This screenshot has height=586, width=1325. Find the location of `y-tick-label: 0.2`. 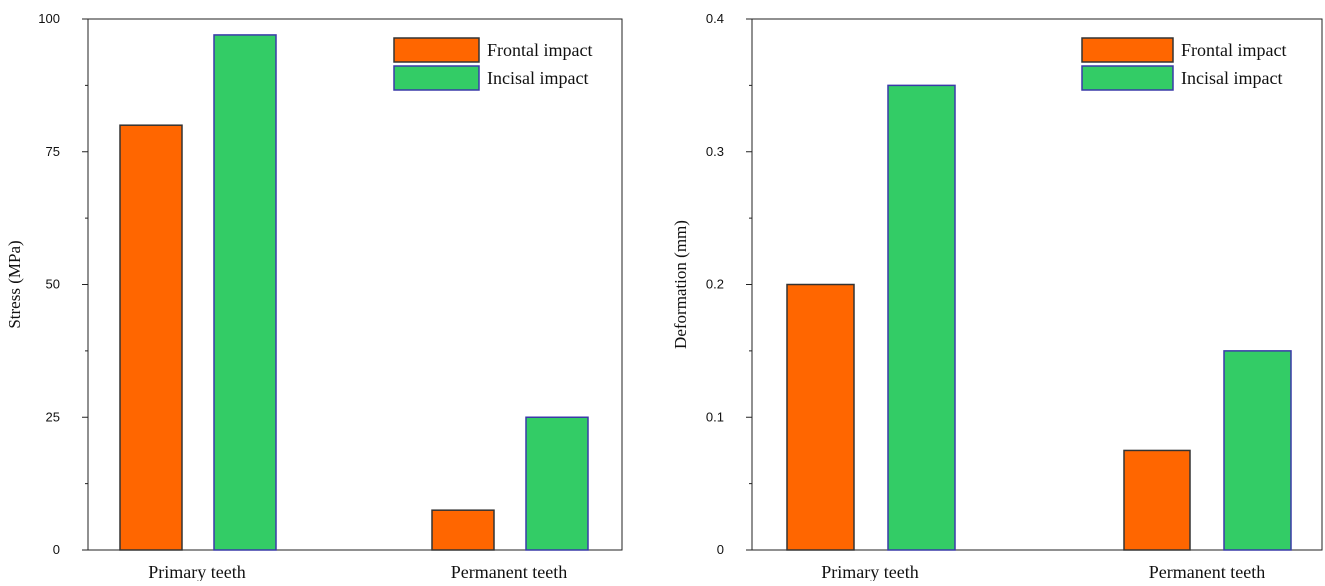

y-tick-label: 0.2 is located at coordinates (715, 284).